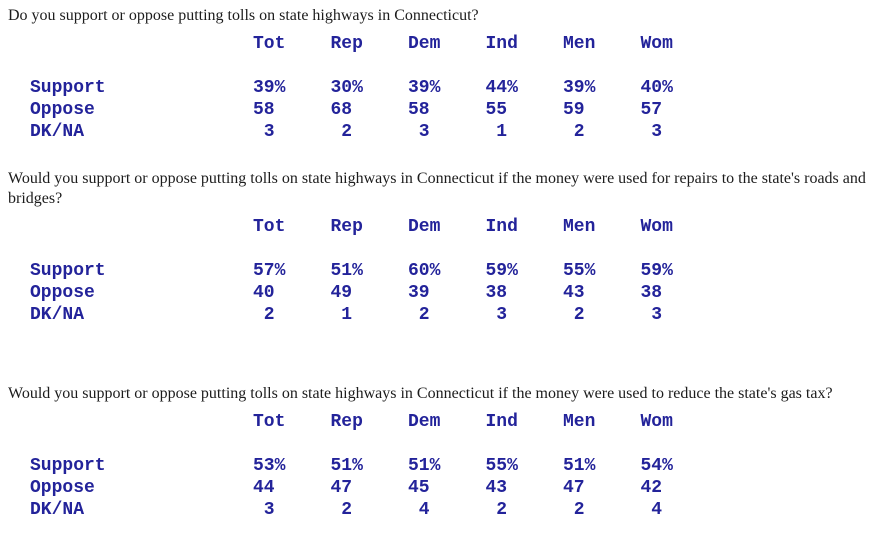 This screenshot has height=558, width=880. Describe the element at coordinates (501, 466) in the screenshot. I see `data-cell: 55%` at that location.